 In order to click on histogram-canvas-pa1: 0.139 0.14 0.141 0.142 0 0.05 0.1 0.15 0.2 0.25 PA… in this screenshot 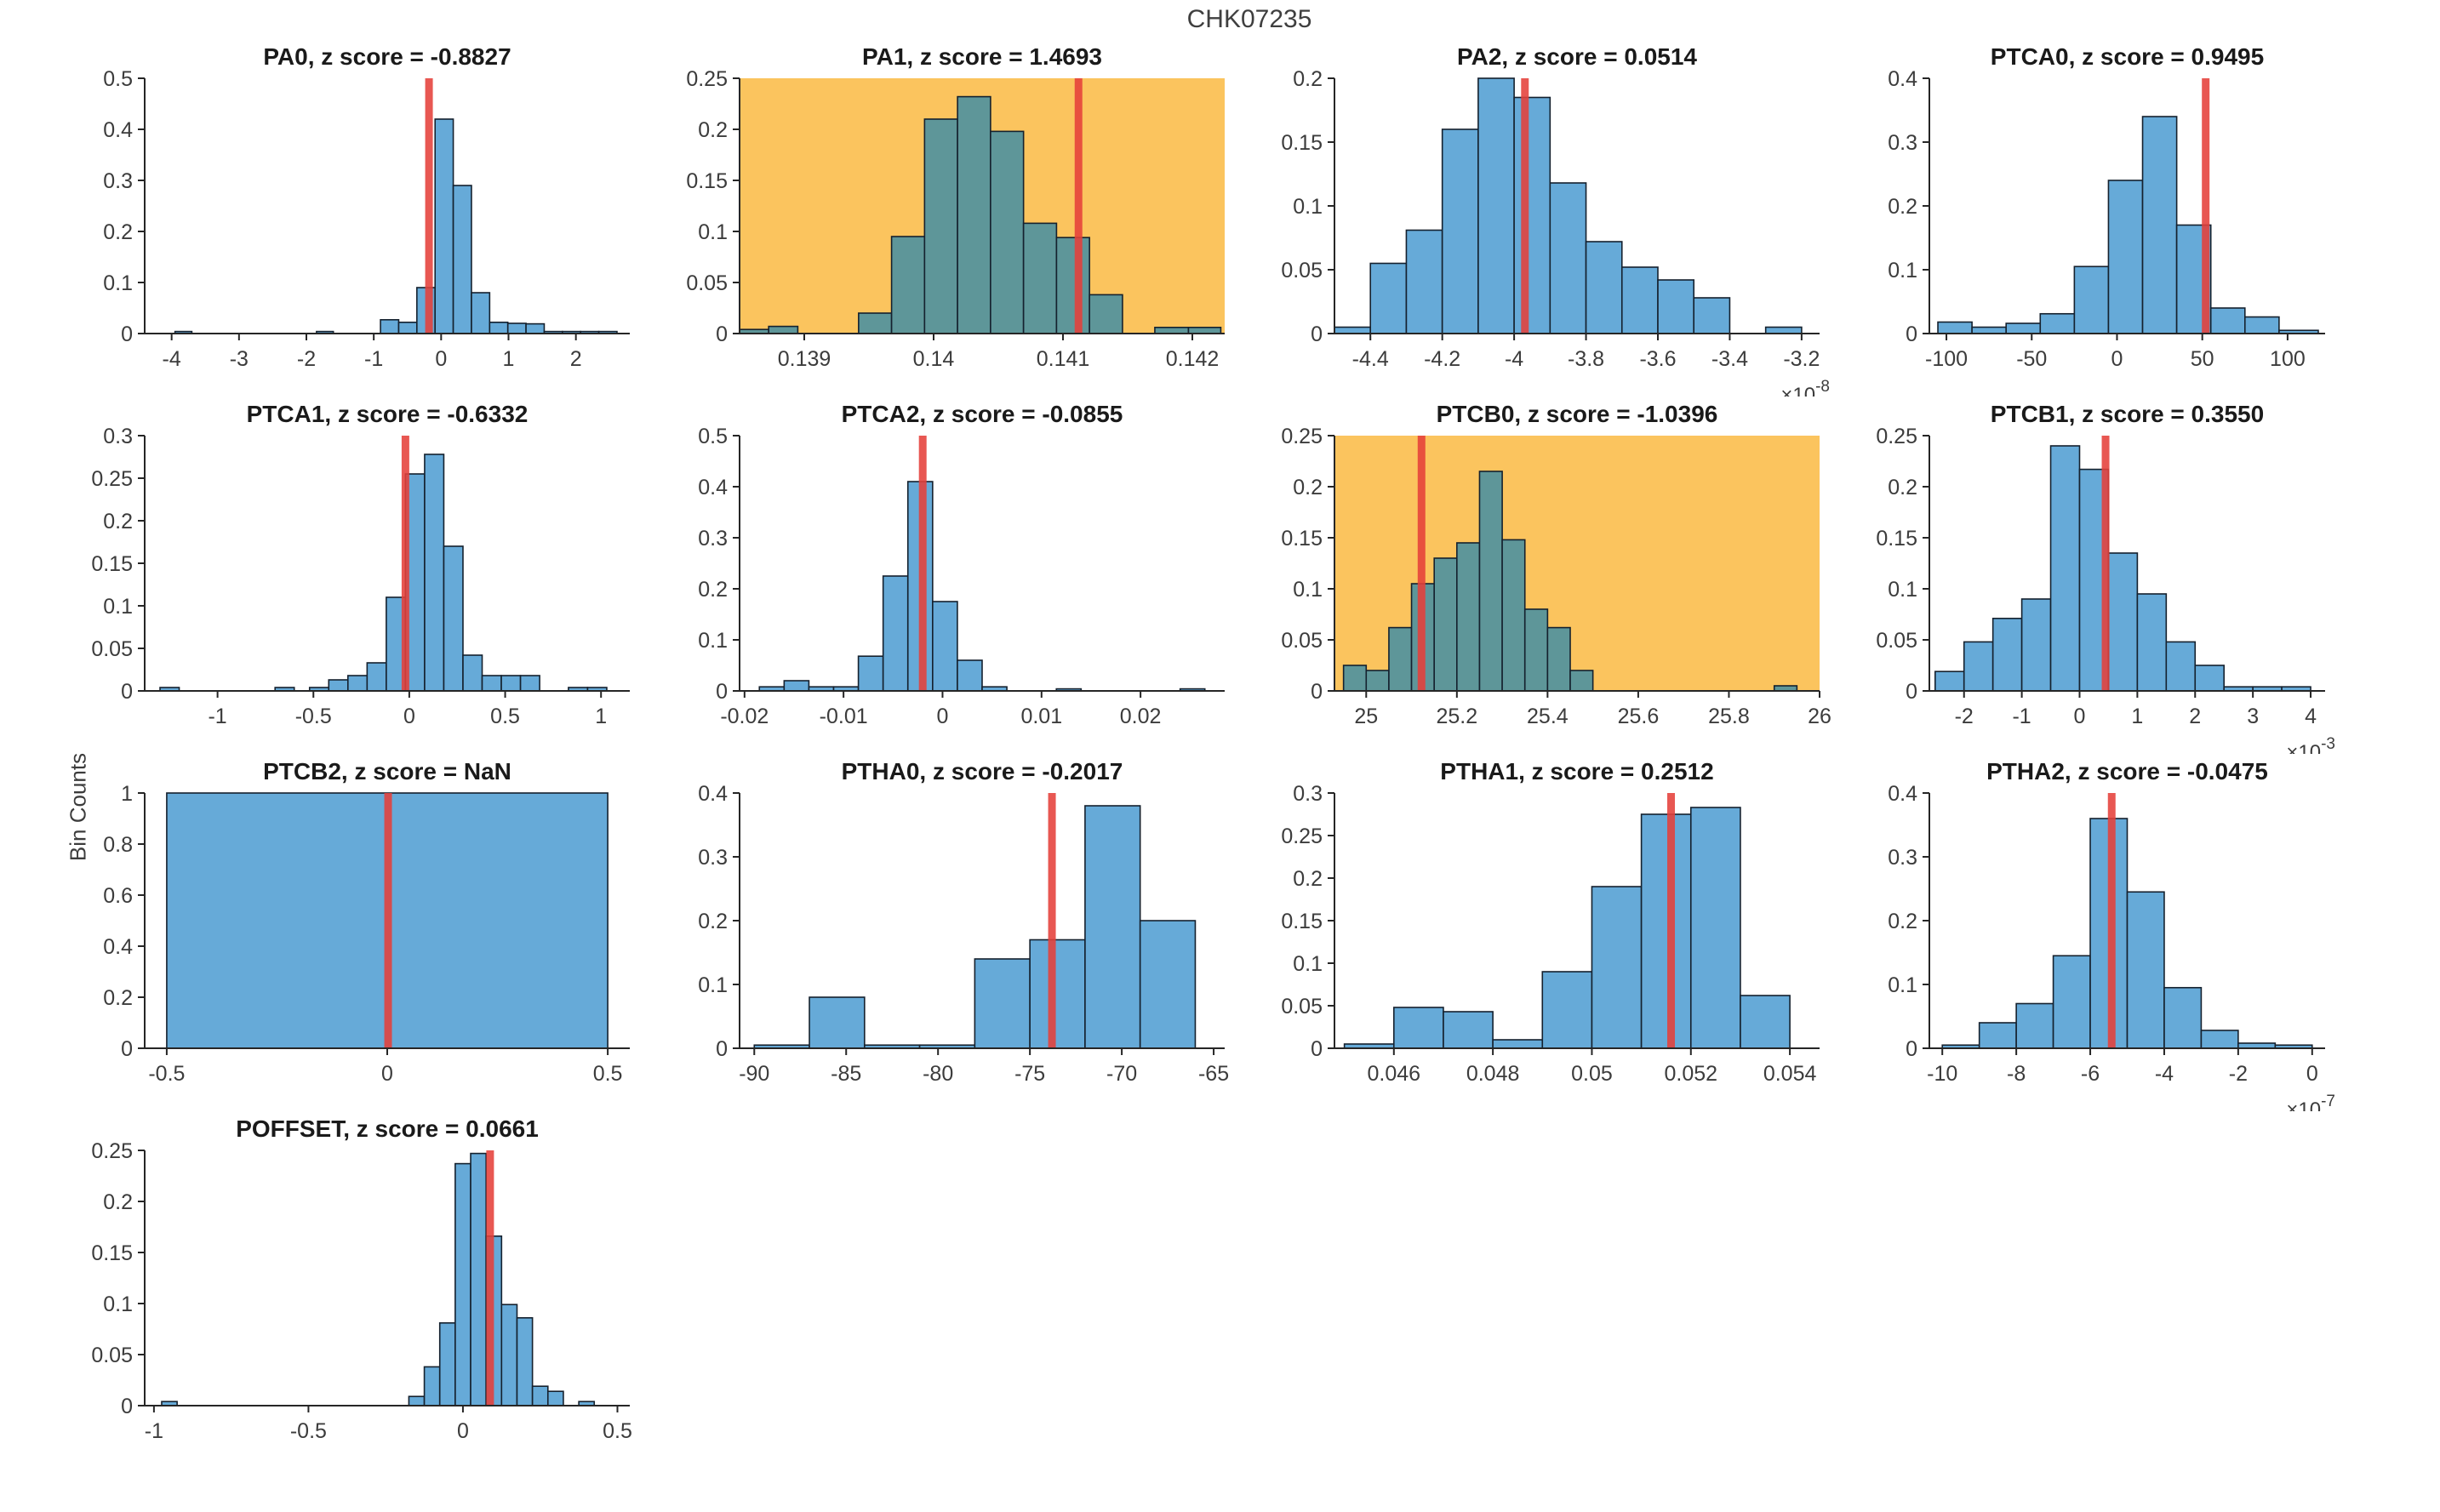, I will do `click(956, 207)`.